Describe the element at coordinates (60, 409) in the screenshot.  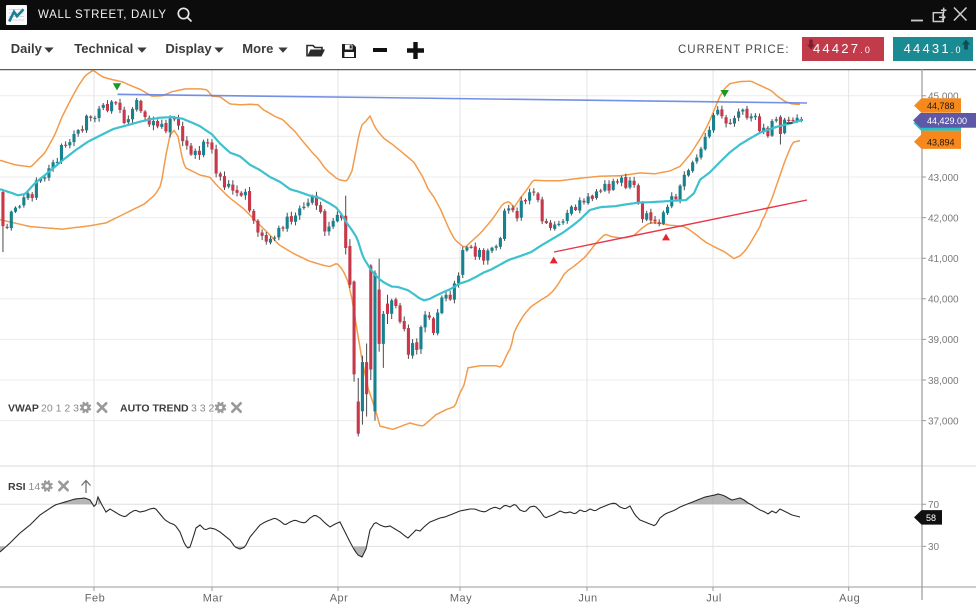
I see `svg-text: 20 1 2 3` at that location.